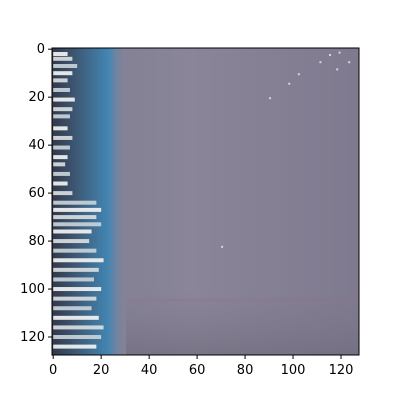 This screenshot has width=400, height=404. I want to click on boats-group, so click(78, 200).